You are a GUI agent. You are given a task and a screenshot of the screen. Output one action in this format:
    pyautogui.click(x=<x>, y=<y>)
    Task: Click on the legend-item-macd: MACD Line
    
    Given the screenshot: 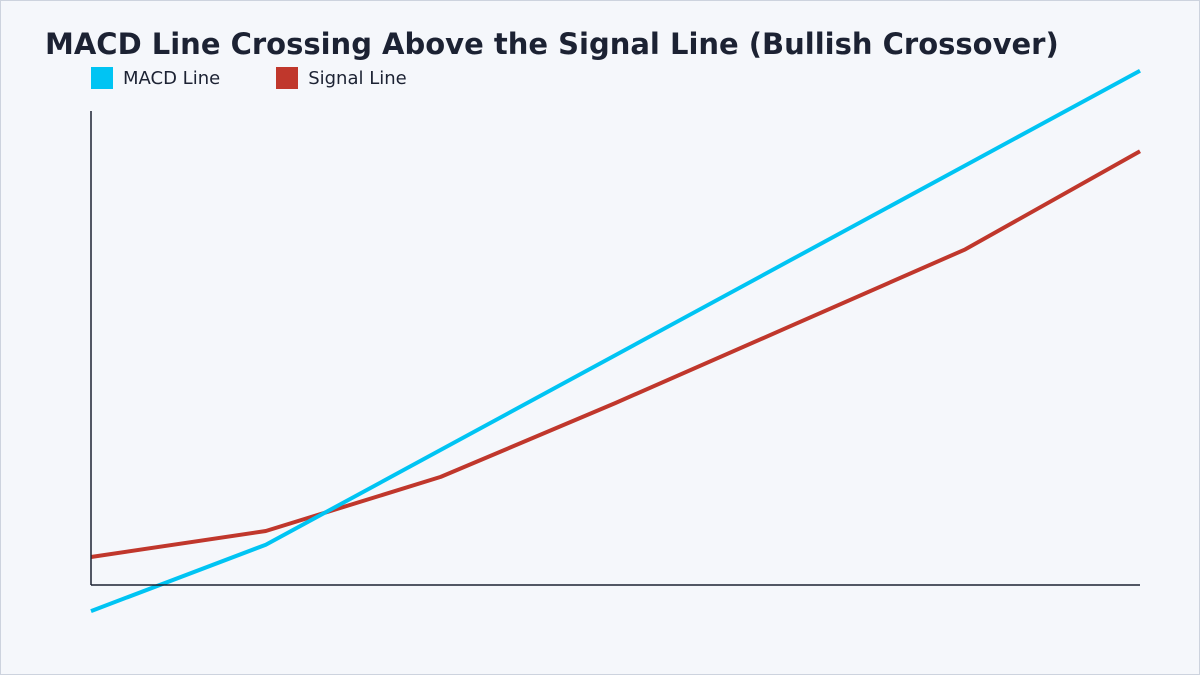 What is the action you would take?
    pyautogui.click(x=155, y=78)
    